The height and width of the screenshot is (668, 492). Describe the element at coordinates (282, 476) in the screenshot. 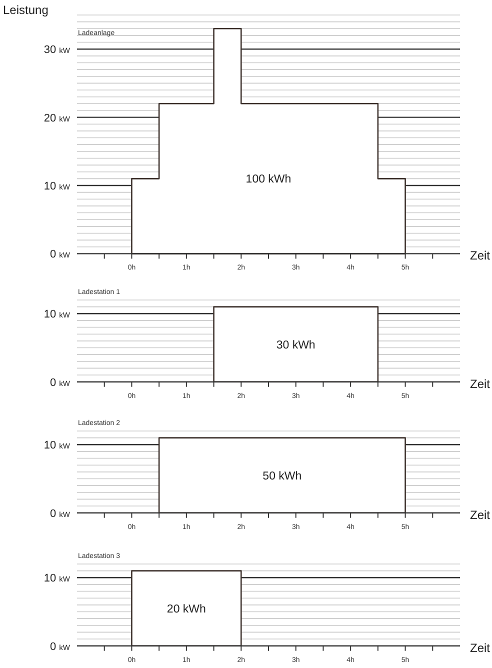

I see `annotation: 50 kWh` at that location.